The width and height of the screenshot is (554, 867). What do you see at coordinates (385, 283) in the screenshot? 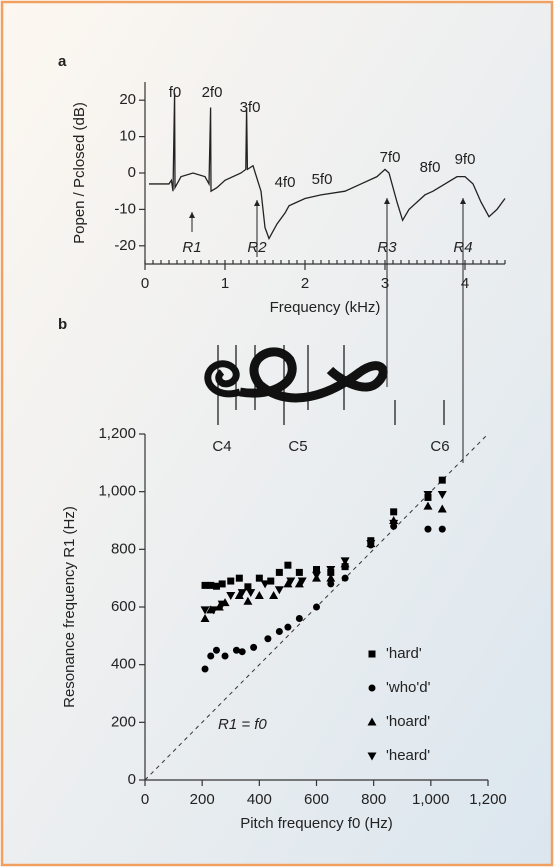
I see `x-tick-label: 3` at bounding box center [385, 283].